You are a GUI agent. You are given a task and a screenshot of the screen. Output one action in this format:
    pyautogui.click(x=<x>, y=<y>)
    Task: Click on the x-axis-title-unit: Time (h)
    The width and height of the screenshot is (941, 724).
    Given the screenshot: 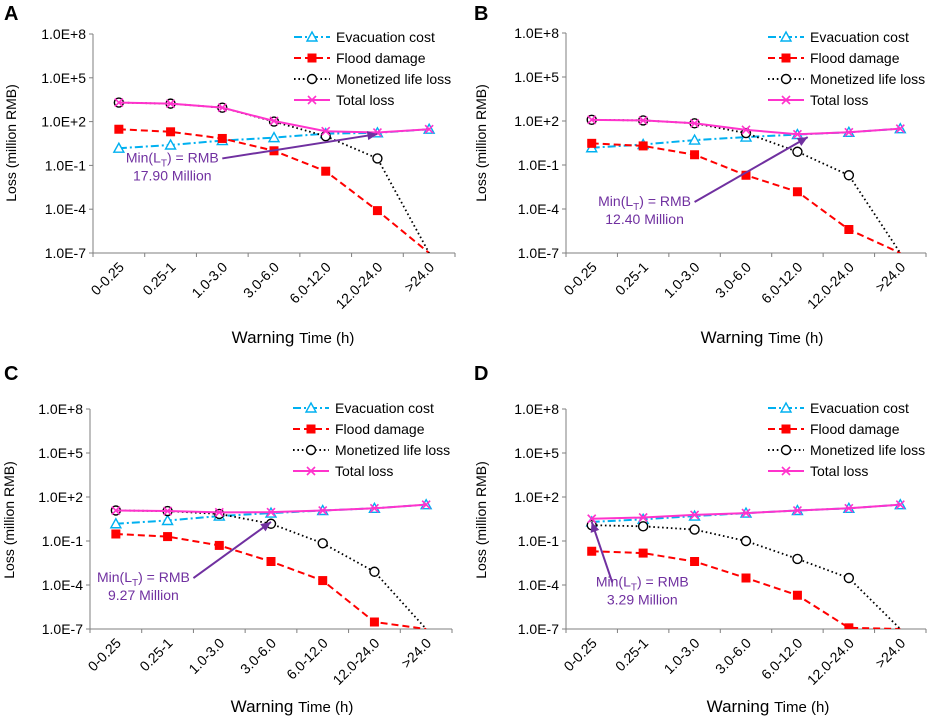 What is the action you would take?
    pyautogui.click(x=801, y=707)
    